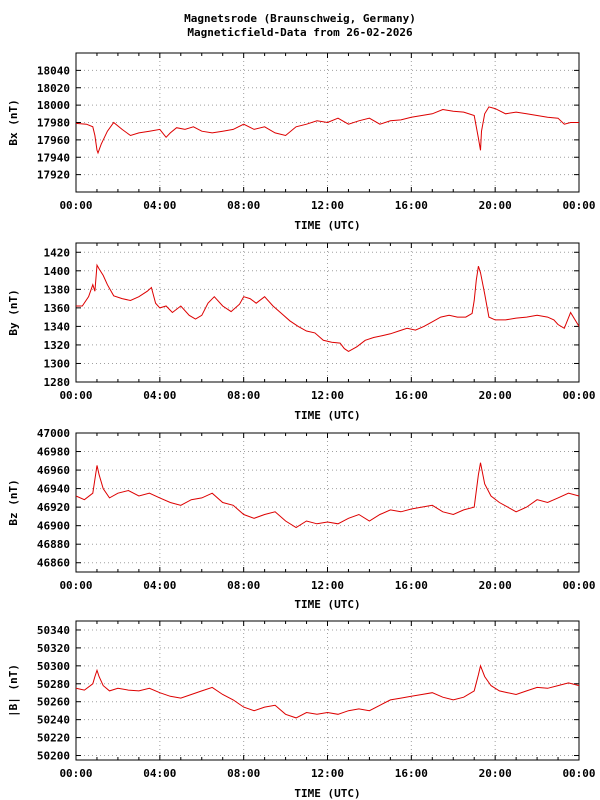 The height and width of the screenshot is (800, 600). Describe the element at coordinates (53, 738) in the screenshot. I see `y-tick-label: 50220` at that location.